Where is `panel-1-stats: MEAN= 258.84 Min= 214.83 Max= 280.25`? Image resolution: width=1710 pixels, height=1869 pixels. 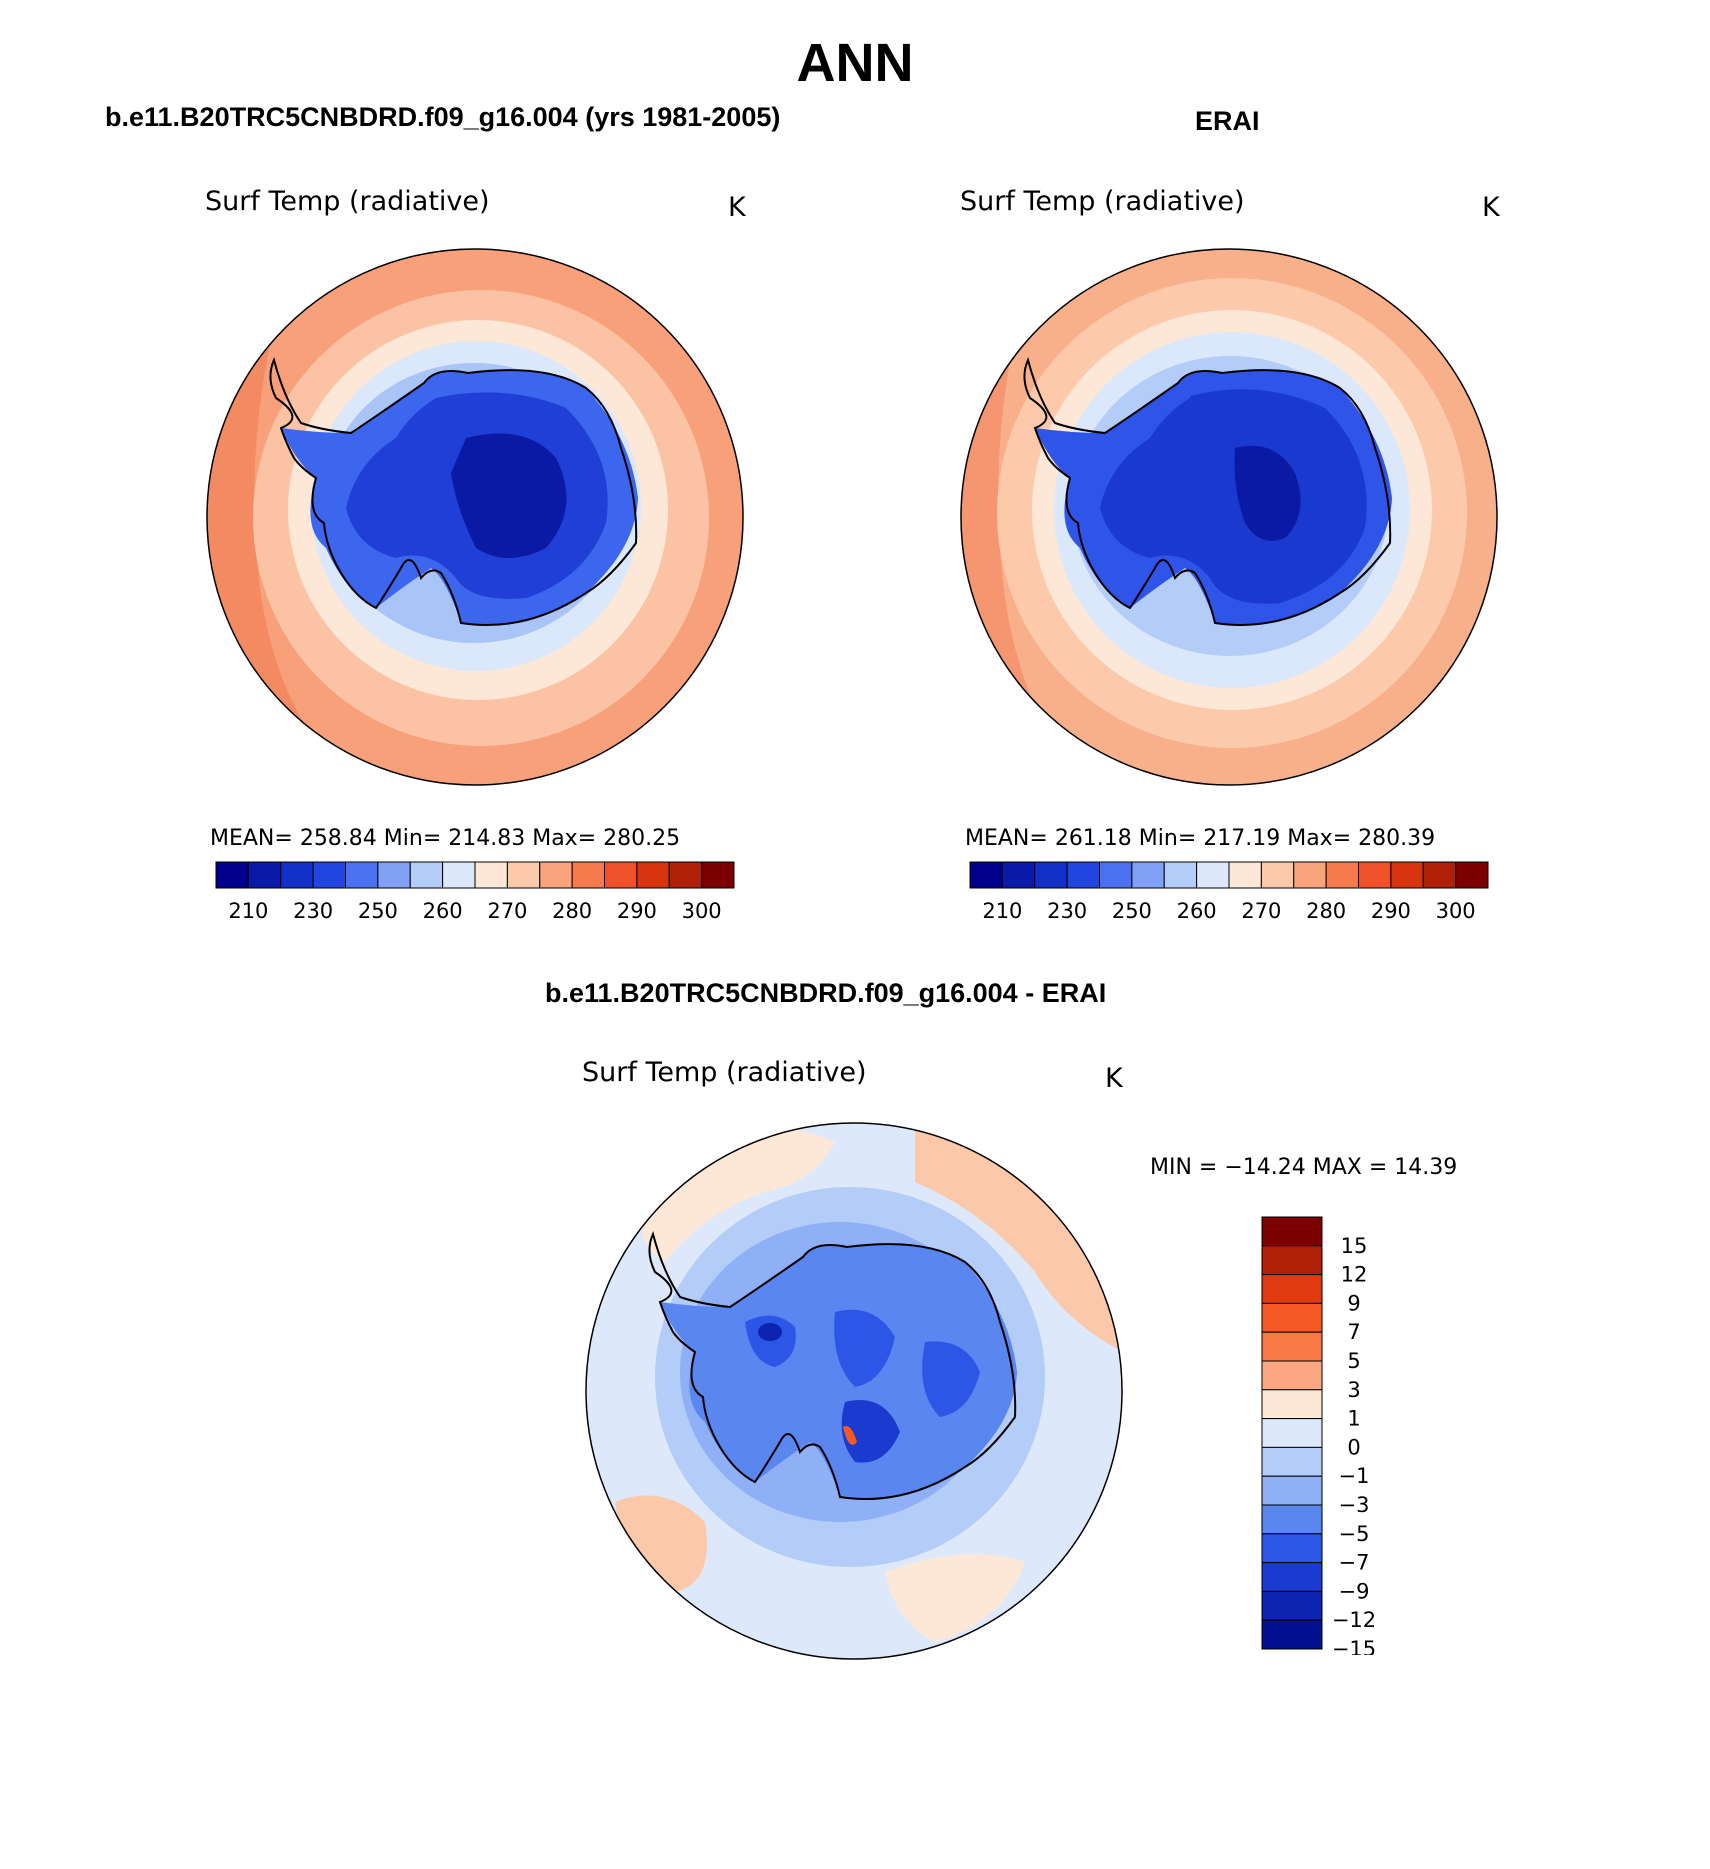 panel-1-stats: MEAN= 258.84 Min= 214.83 Max= 280.25 is located at coordinates (445, 838).